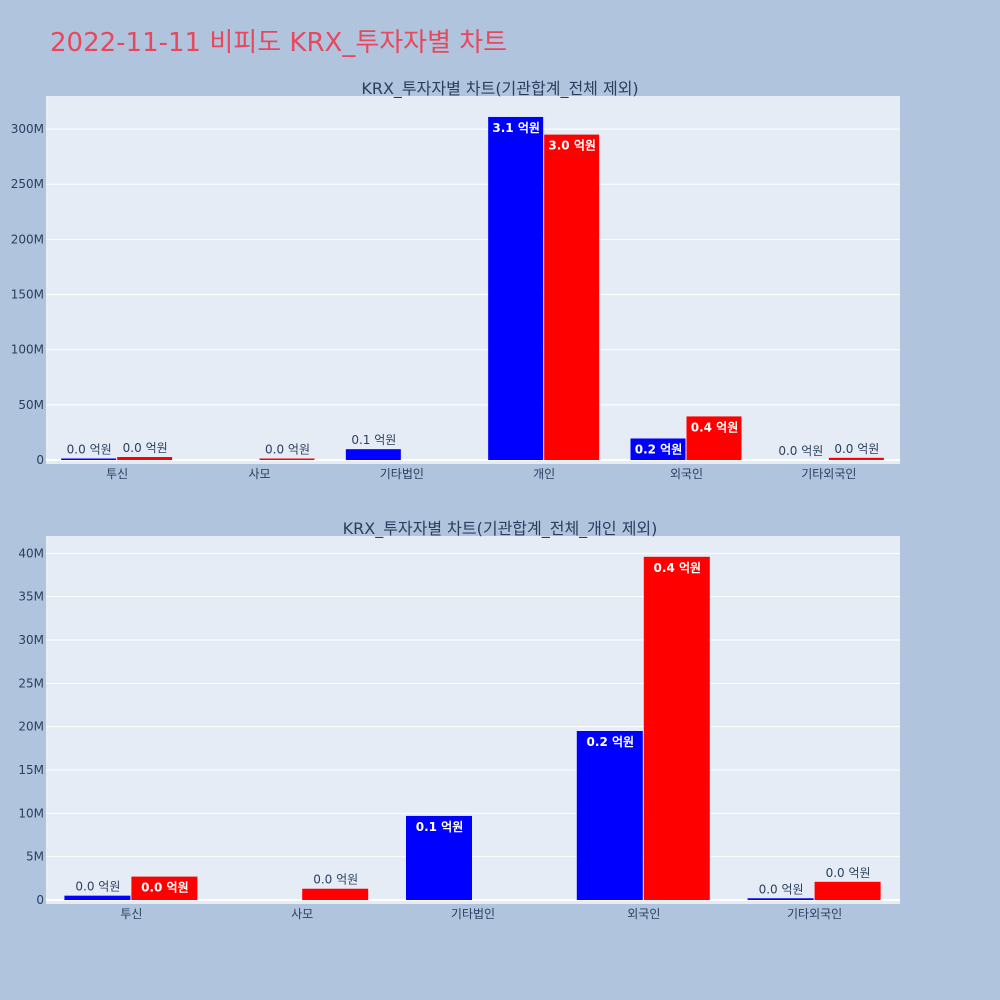 This screenshot has height=1000, width=1000. I want to click on y-tick-label: 300M, so click(27, 129).